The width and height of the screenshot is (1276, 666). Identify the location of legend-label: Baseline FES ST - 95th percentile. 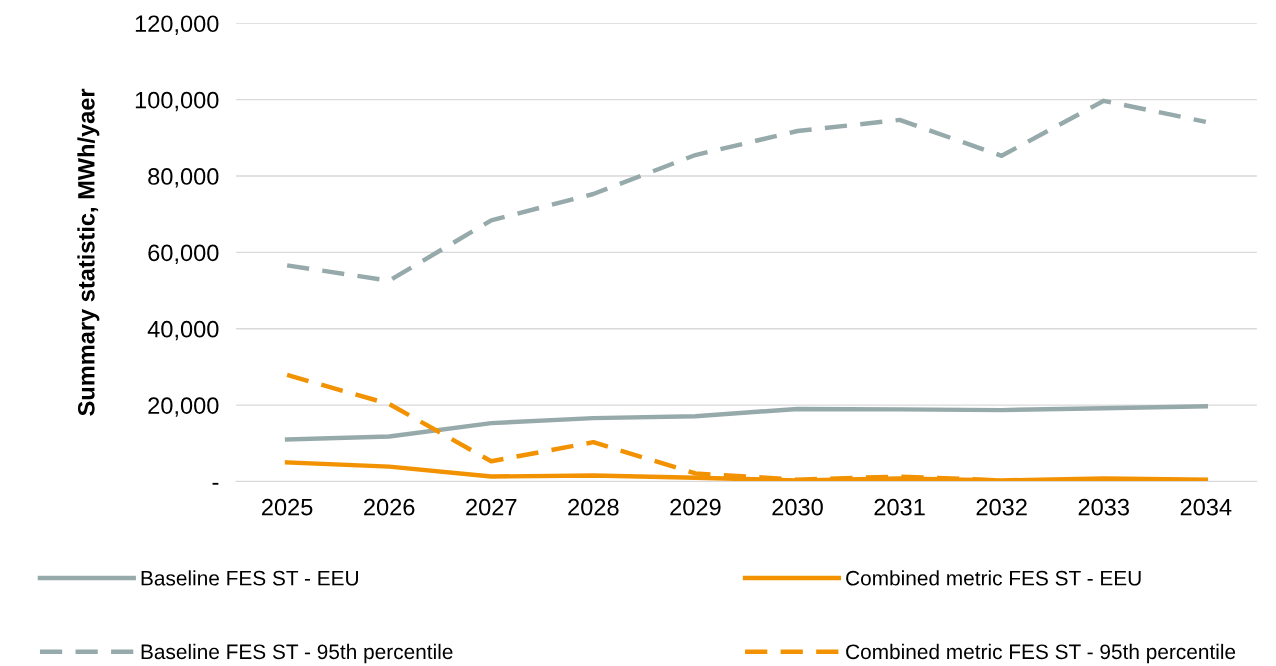
(297, 653).